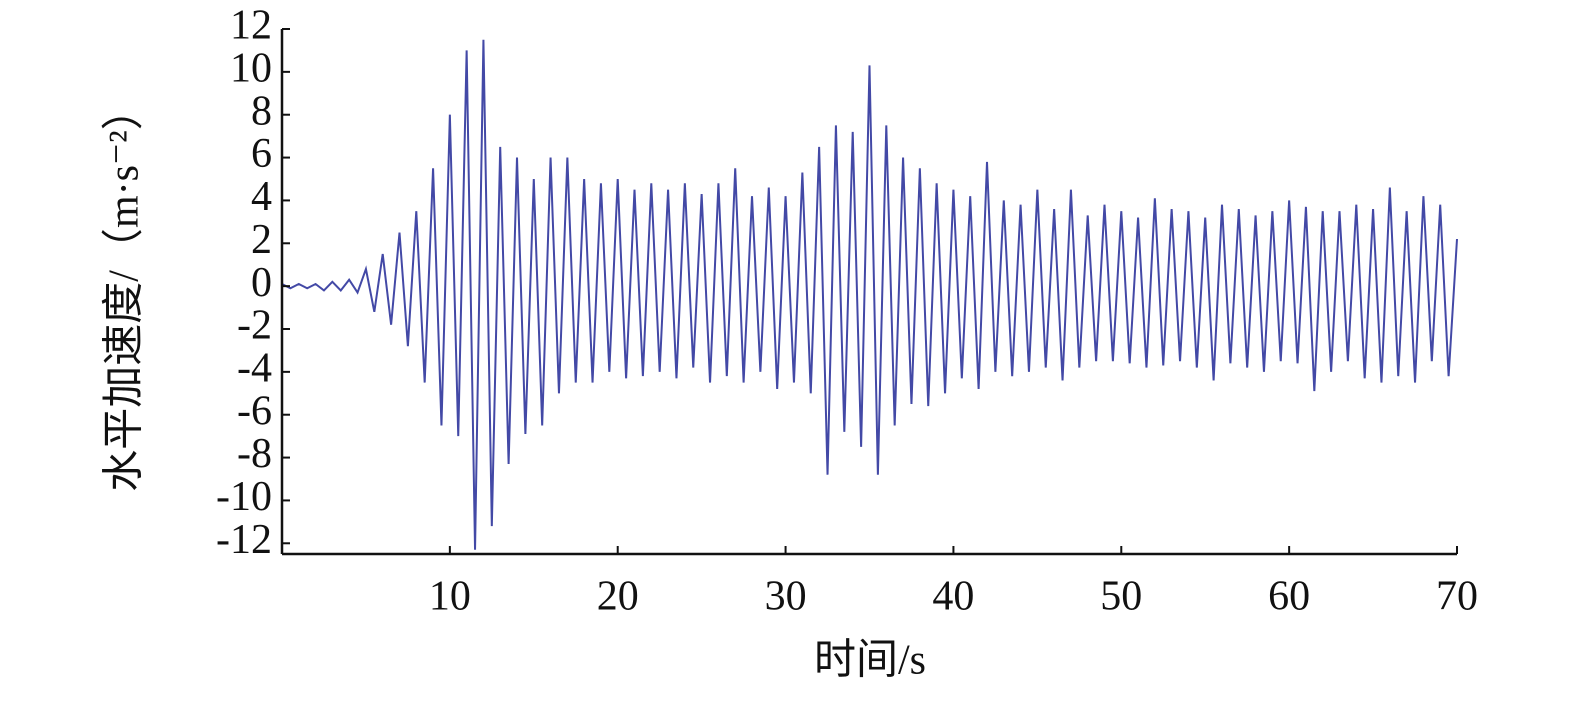  Describe the element at coordinates (254, 454) in the screenshot. I see `y-tick-label: -8` at that location.